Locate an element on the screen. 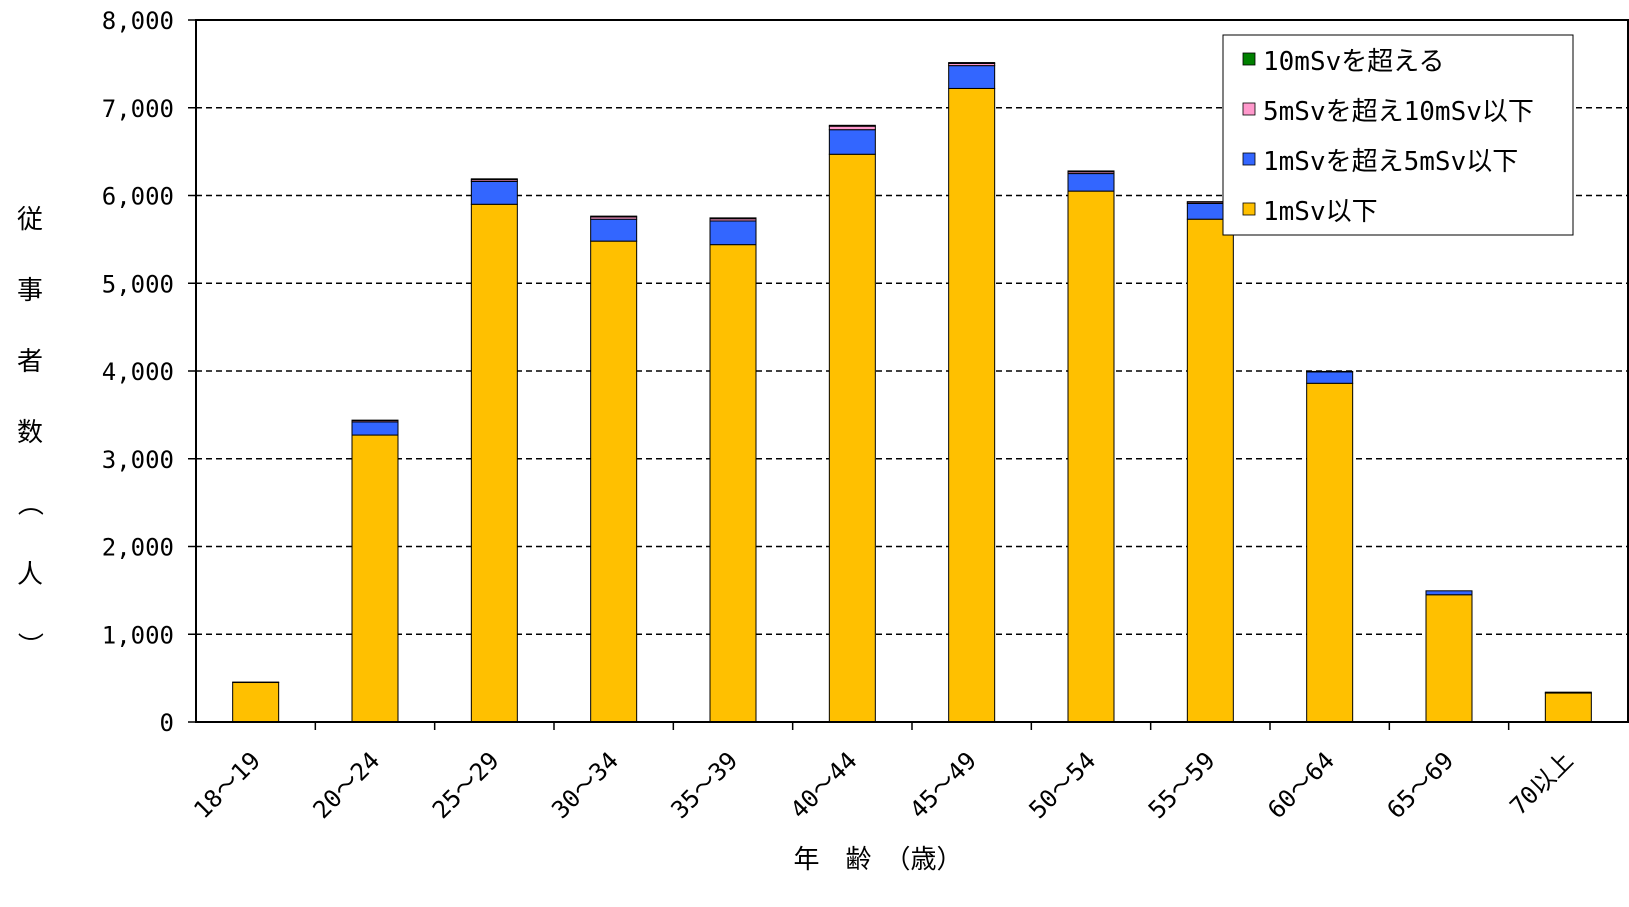 This screenshot has height=907, width=1629. y-tick-label: 6,000 is located at coordinates (138, 197).